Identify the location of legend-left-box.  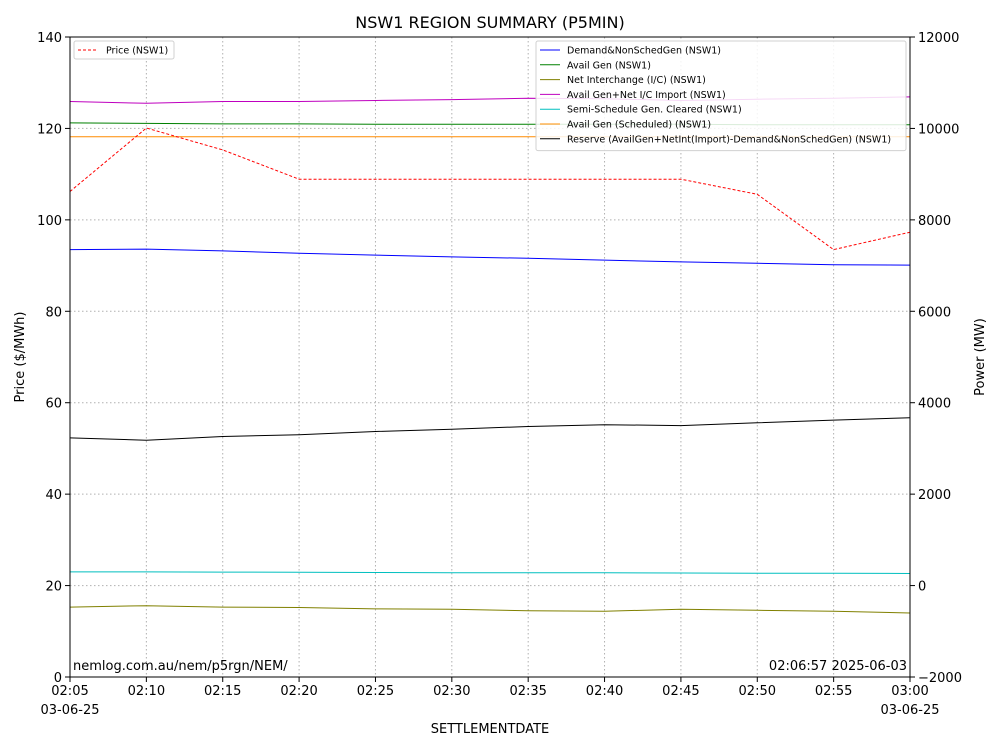
(124, 50).